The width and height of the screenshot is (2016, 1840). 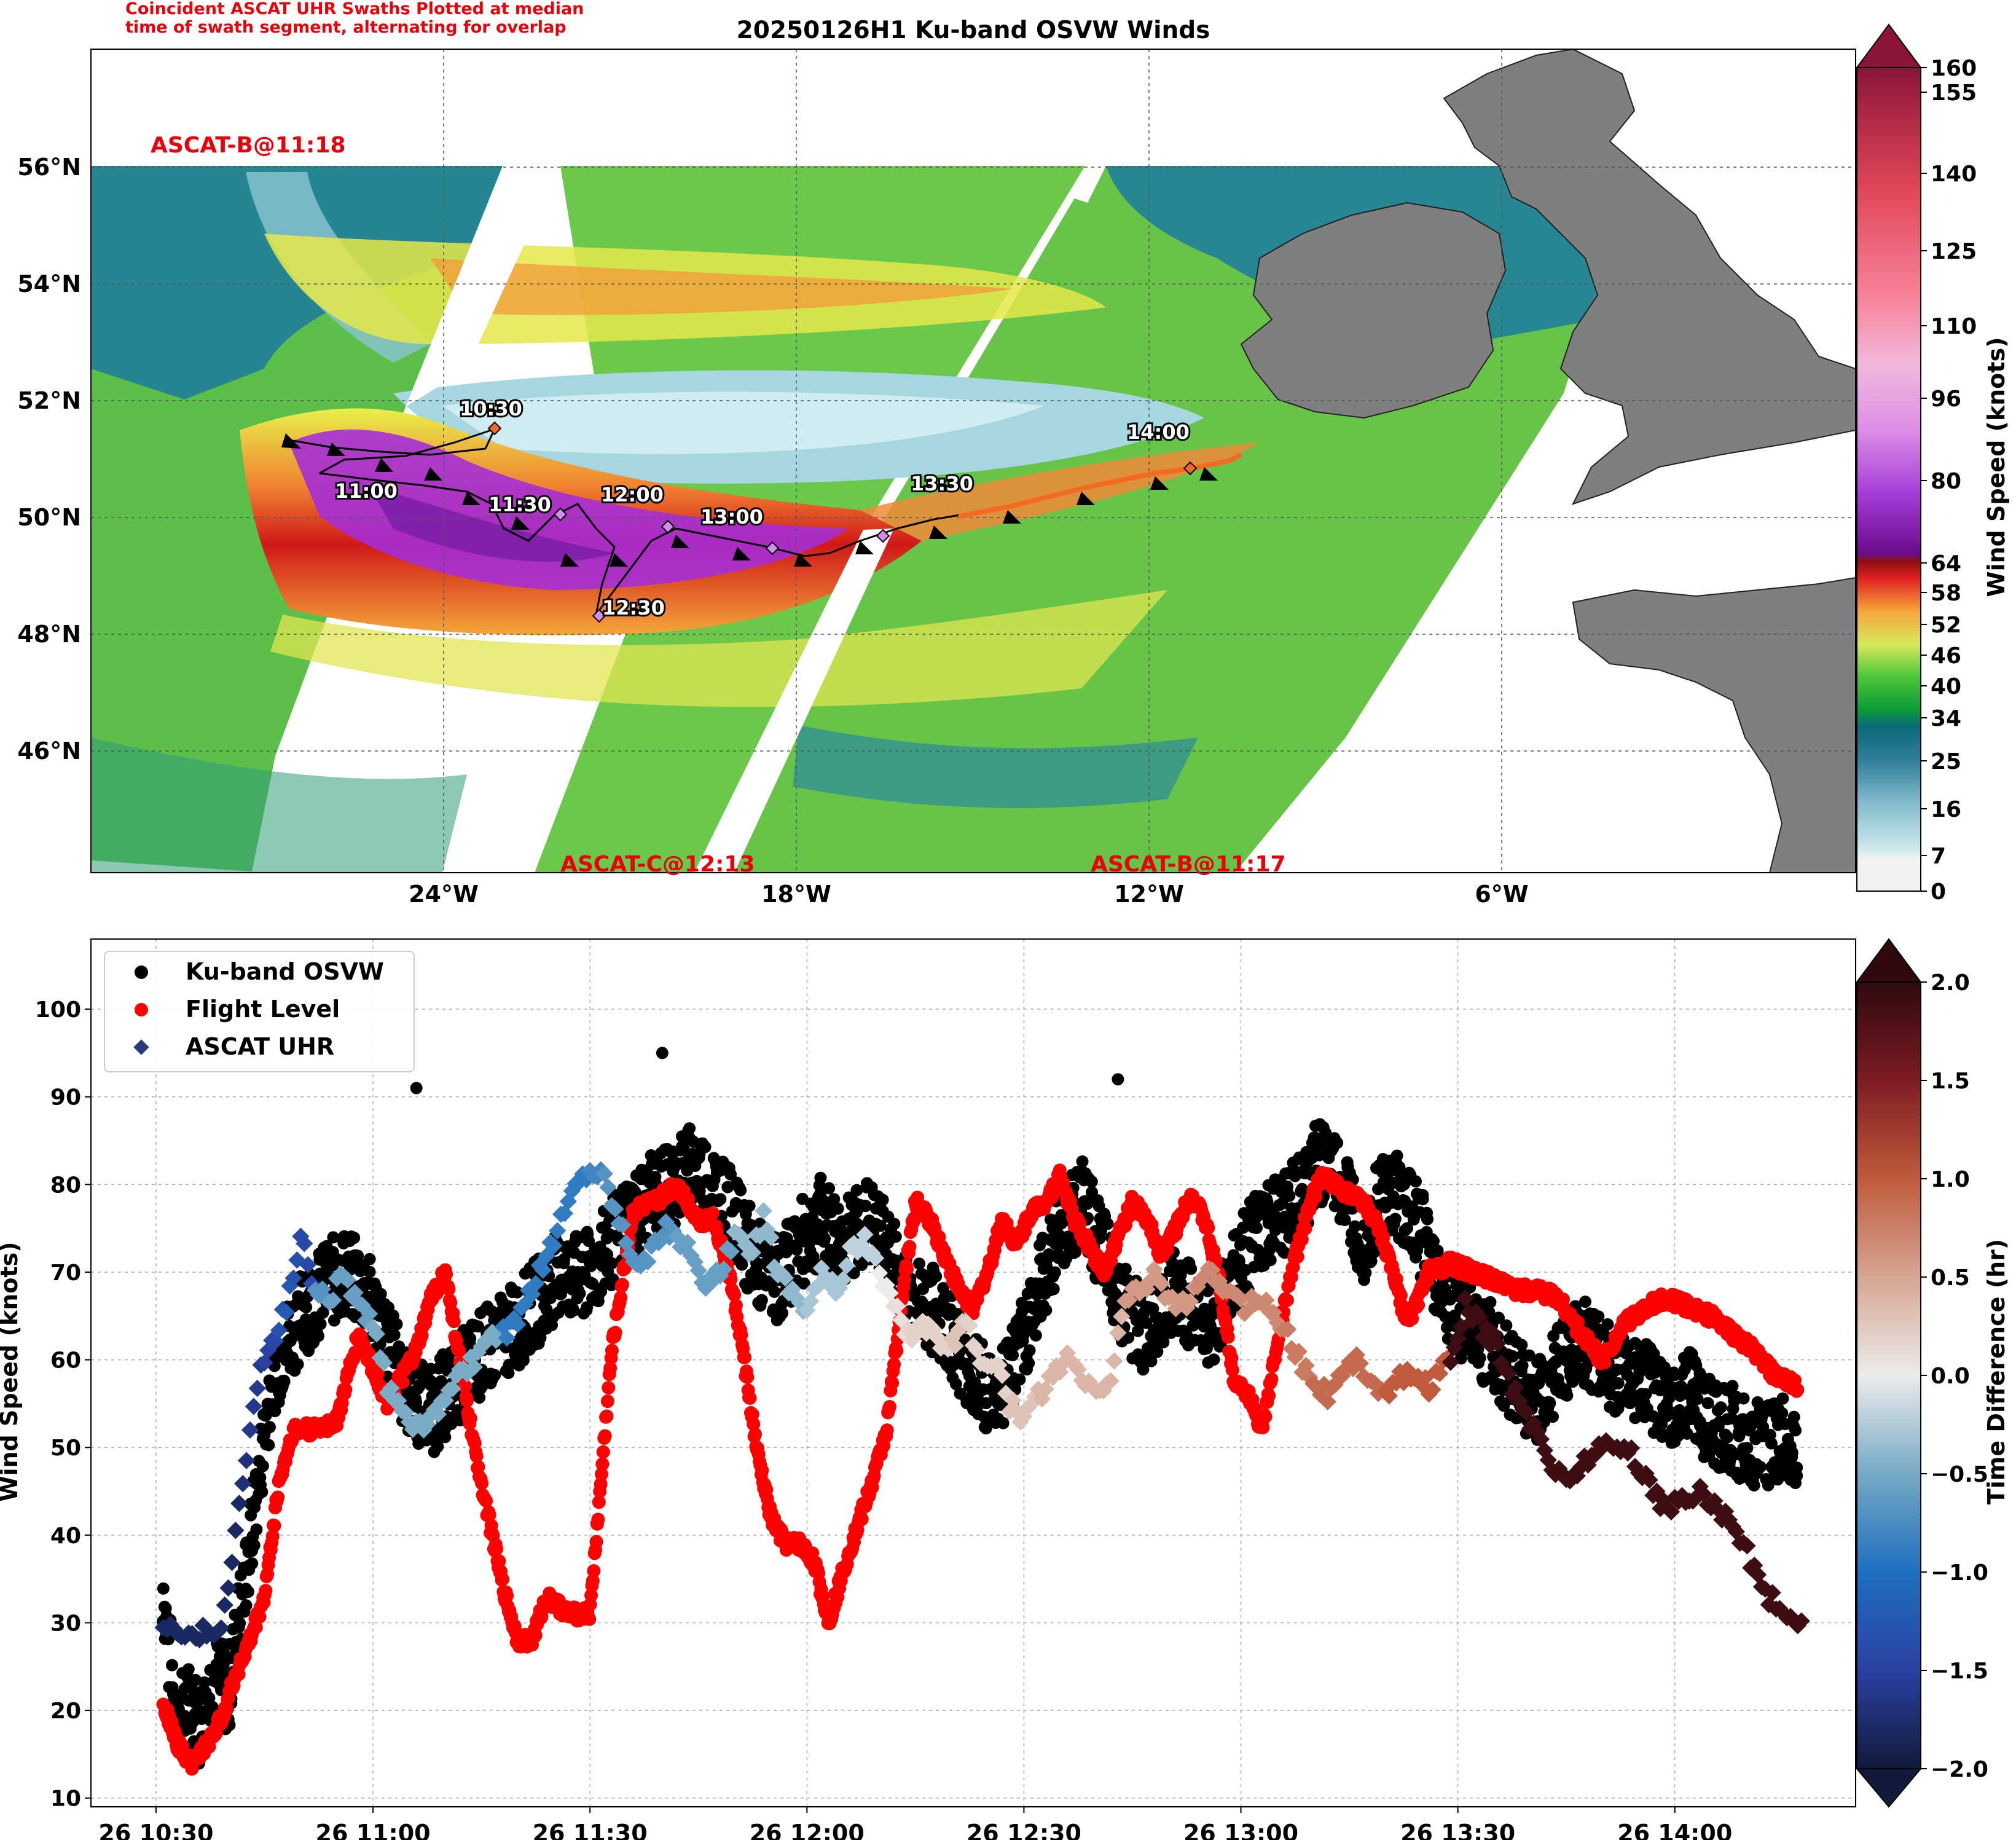 I want to click on y-tick-label: 40, so click(x=65, y=1537).